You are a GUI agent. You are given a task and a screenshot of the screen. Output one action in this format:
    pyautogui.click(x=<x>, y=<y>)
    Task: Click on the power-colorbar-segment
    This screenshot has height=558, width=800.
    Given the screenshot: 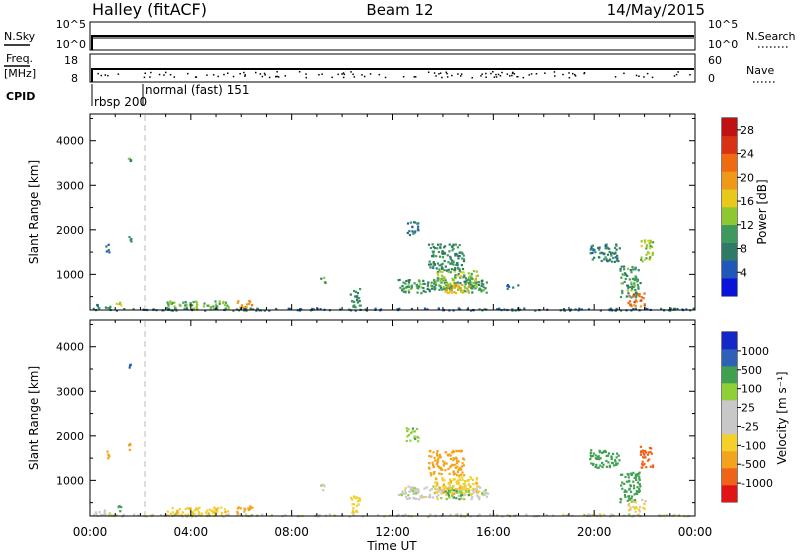 What is the action you would take?
    pyautogui.click(x=729, y=163)
    